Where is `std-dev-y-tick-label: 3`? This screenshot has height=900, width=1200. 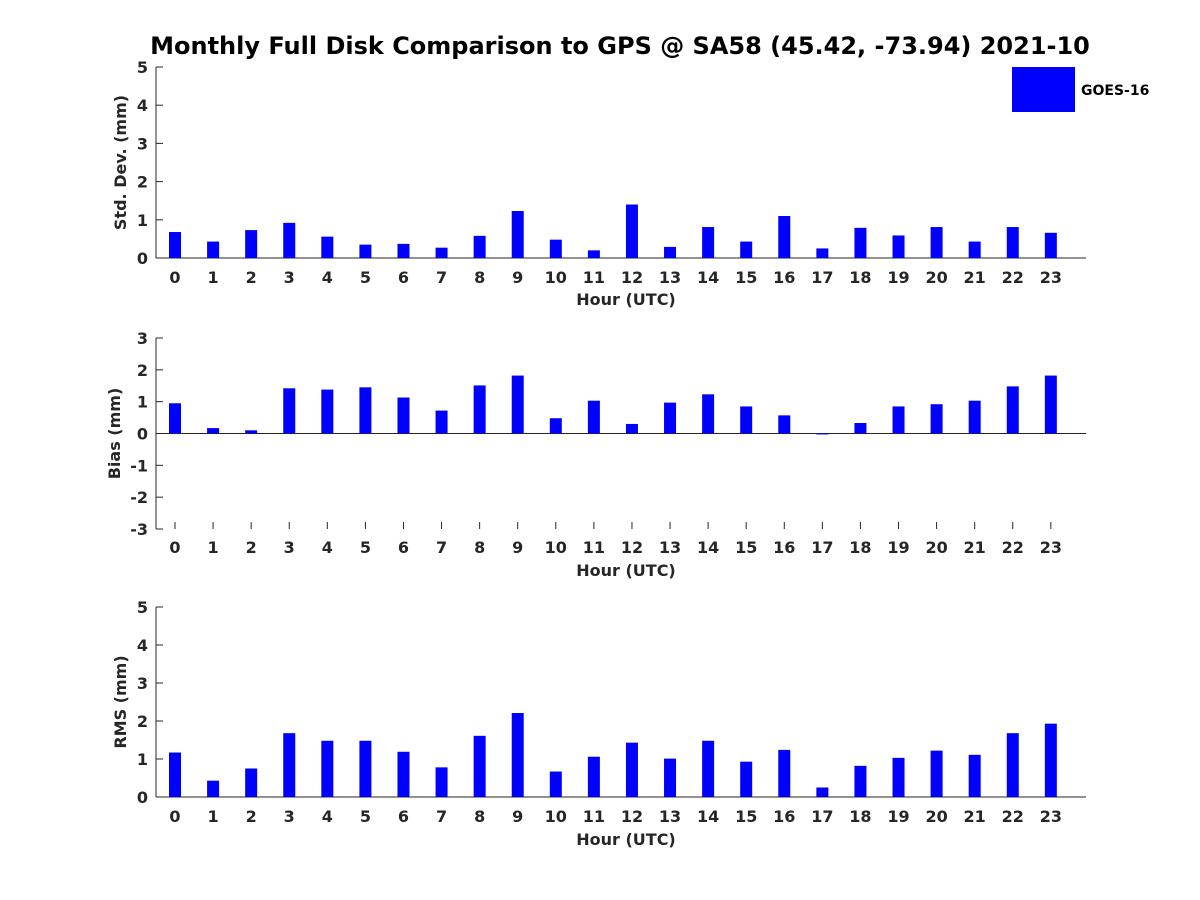
std-dev-y-tick-label: 3 is located at coordinates (142, 143).